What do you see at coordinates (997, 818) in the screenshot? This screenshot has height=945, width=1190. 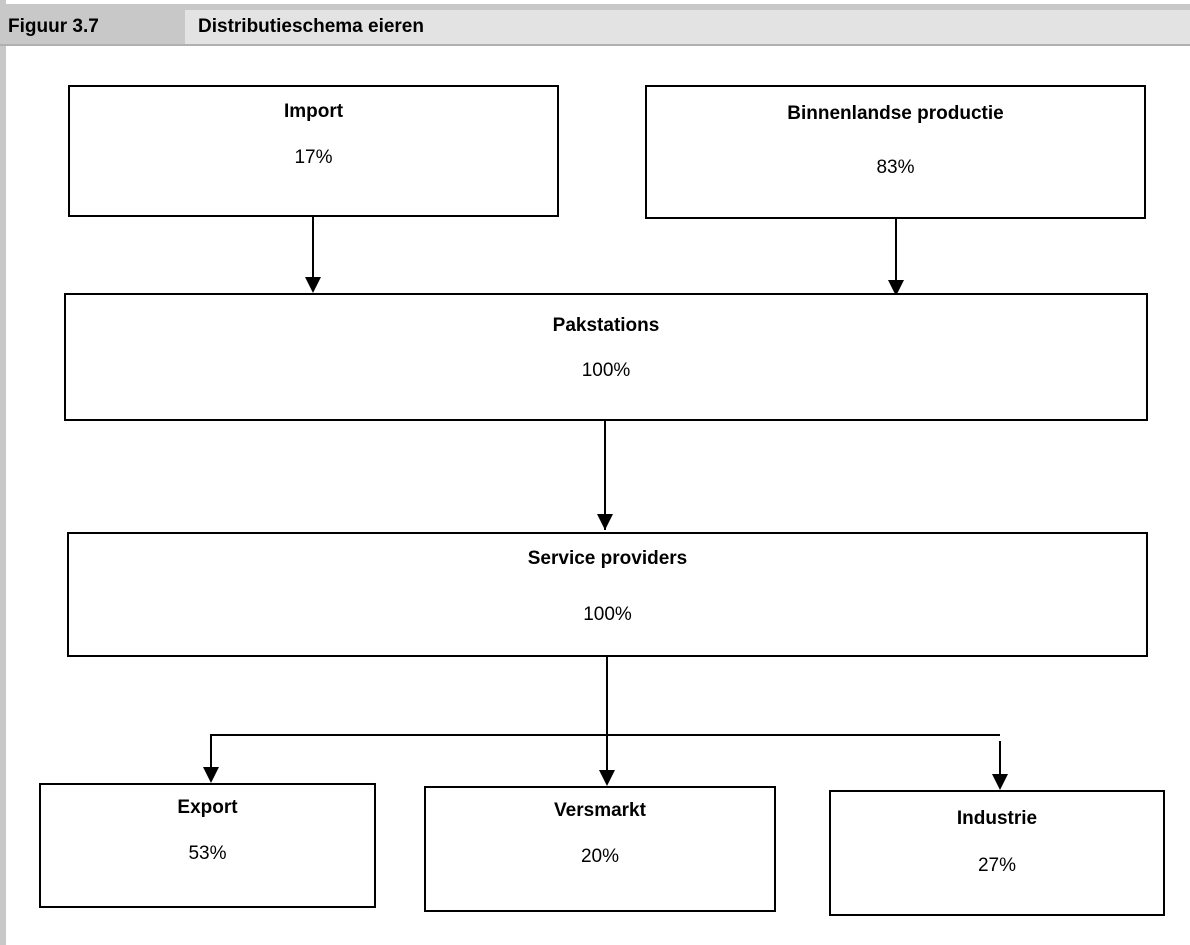 I see `node-industrie-label: Industrie` at bounding box center [997, 818].